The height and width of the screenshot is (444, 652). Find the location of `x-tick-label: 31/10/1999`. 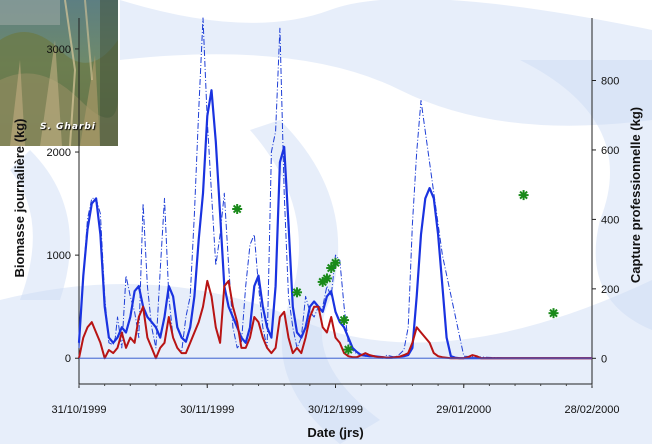

x-tick-label: 31/10/1999 is located at coordinates (78, 410).